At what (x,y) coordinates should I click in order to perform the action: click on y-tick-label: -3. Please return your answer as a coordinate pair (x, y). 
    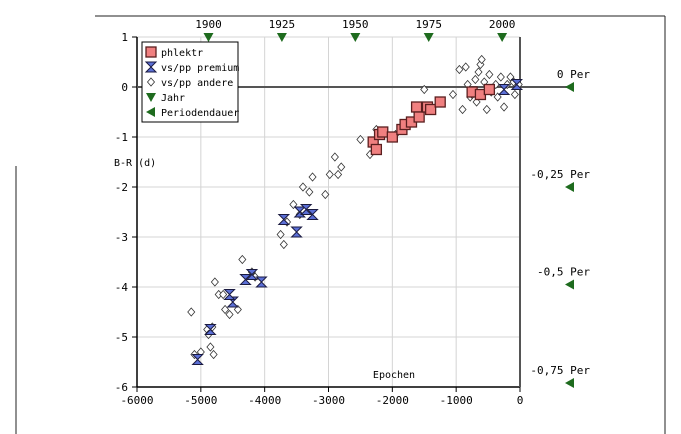
    Looking at the image, I should click on (121, 237).